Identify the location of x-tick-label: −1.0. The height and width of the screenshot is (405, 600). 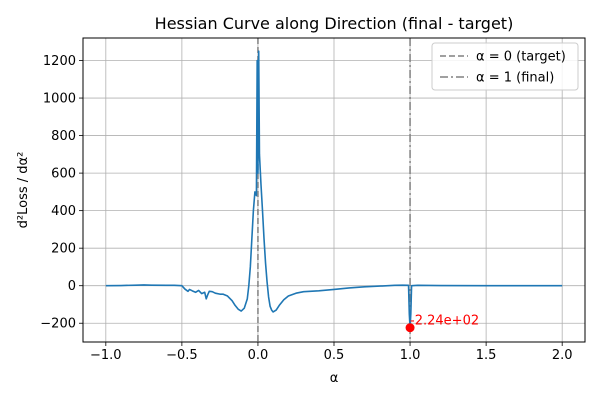
(106, 355).